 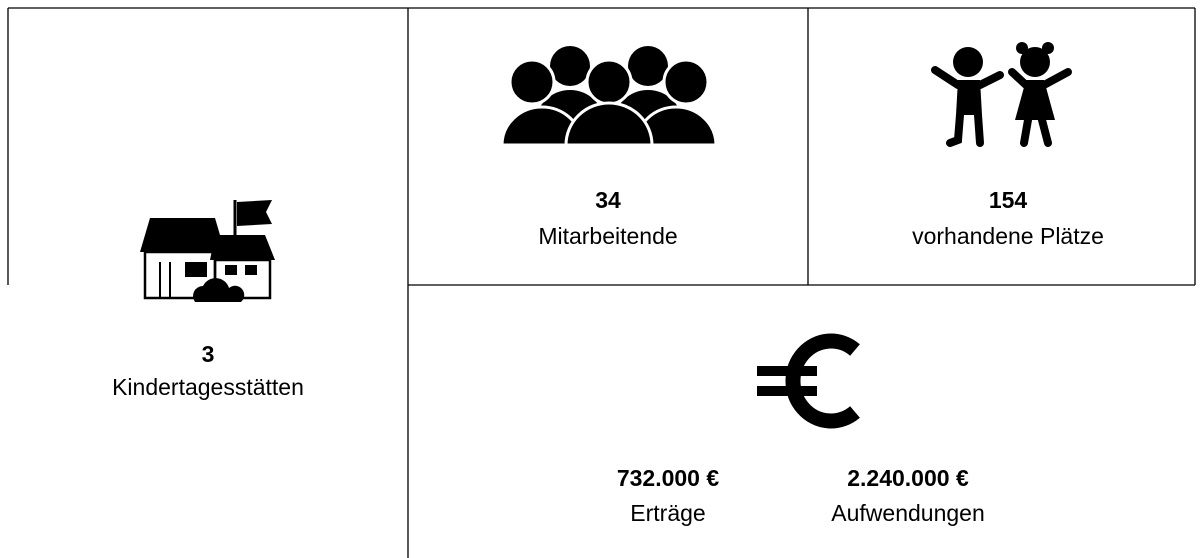 What do you see at coordinates (668, 478) in the screenshot?
I see `amount-value: 732.000 €` at bounding box center [668, 478].